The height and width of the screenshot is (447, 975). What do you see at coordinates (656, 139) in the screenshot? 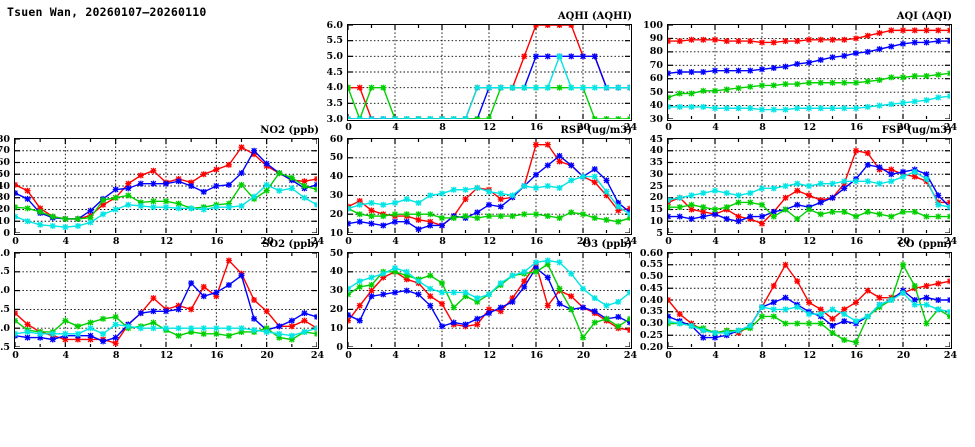
I see `y-tick-label: 45` at bounding box center [656, 139].